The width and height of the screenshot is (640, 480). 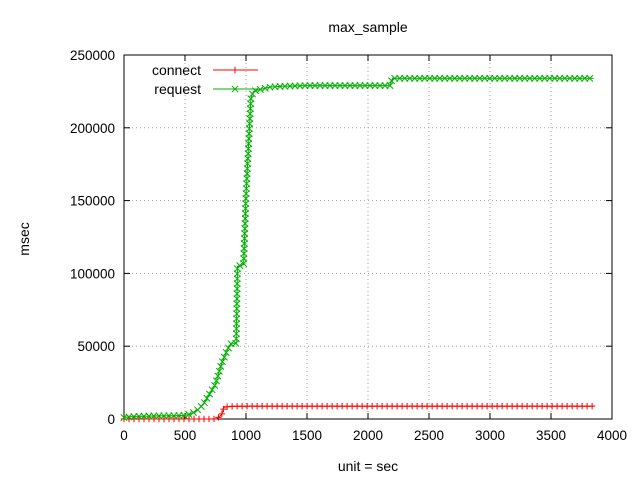 What do you see at coordinates (92, 128) in the screenshot?
I see `y-tick-label: 200000` at bounding box center [92, 128].